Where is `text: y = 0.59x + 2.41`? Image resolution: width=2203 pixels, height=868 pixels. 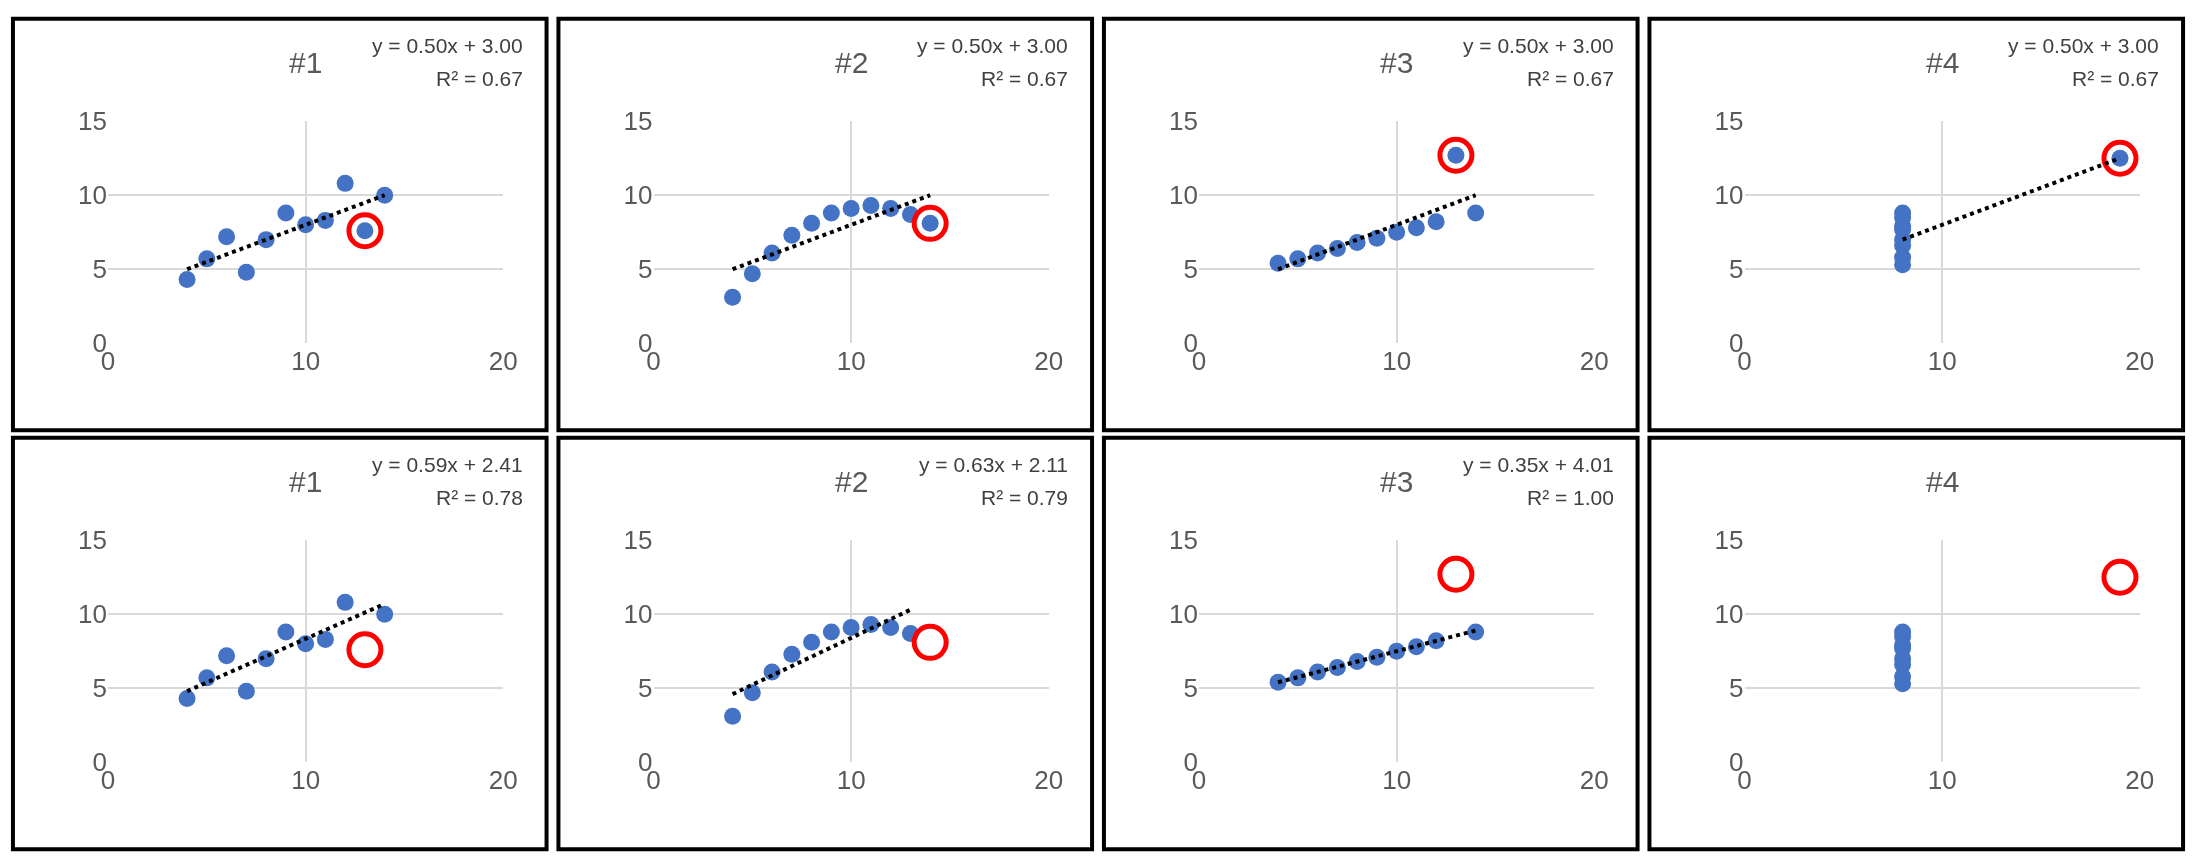 text: y = 0.59x + 2.41 is located at coordinates (447, 464).